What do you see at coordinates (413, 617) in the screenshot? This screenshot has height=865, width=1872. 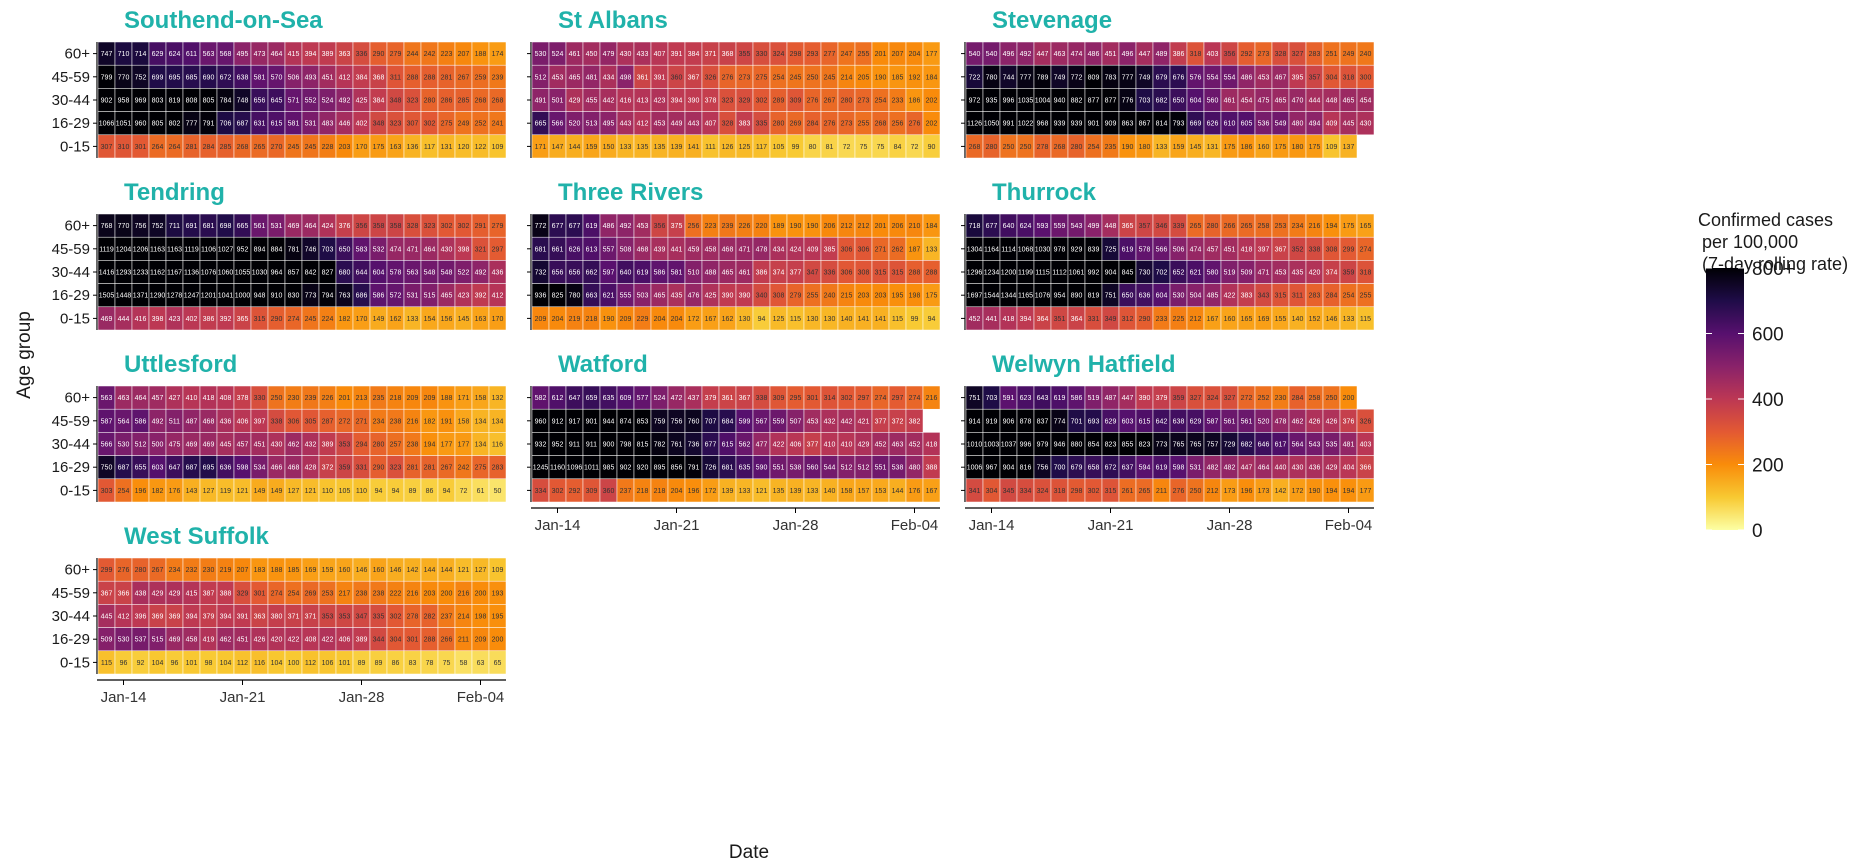 I see `cell-value: 278` at bounding box center [413, 617].